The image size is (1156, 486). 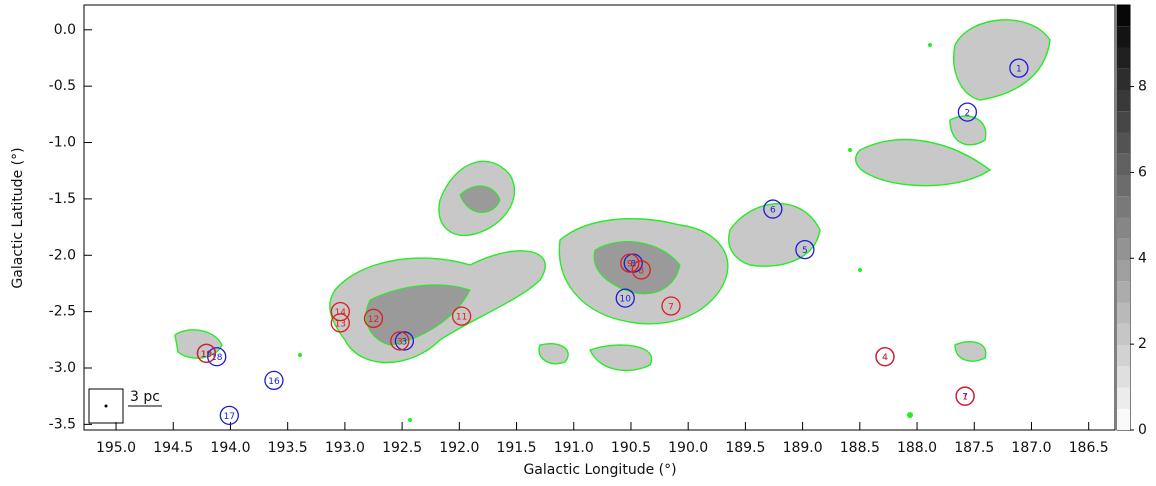 I want to click on source-label: 19, so click(x=207, y=355).